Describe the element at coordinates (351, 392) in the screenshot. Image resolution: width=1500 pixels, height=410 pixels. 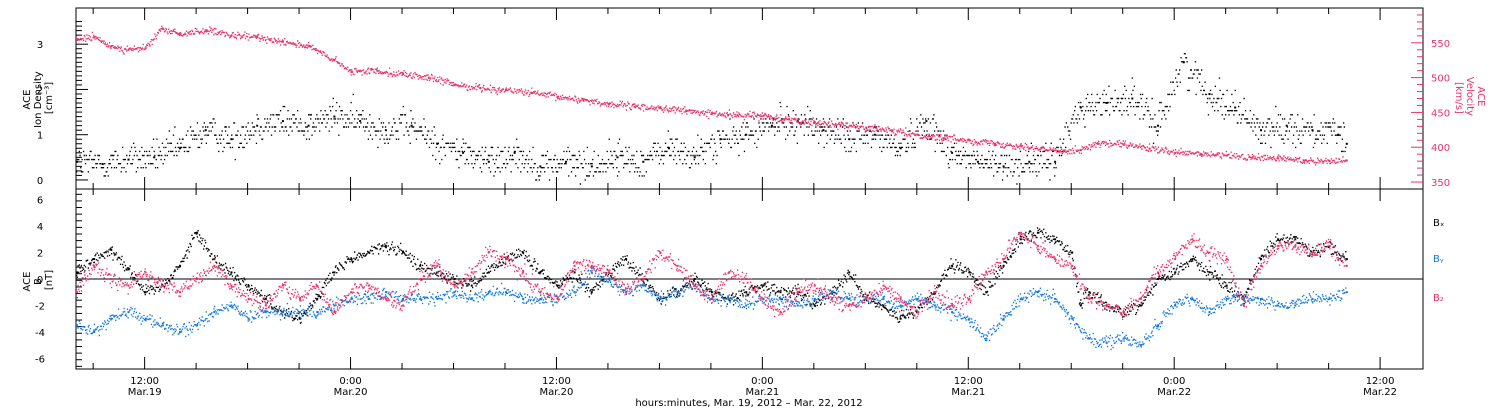
I see `x-tick-label-date: Mar.20` at that location.